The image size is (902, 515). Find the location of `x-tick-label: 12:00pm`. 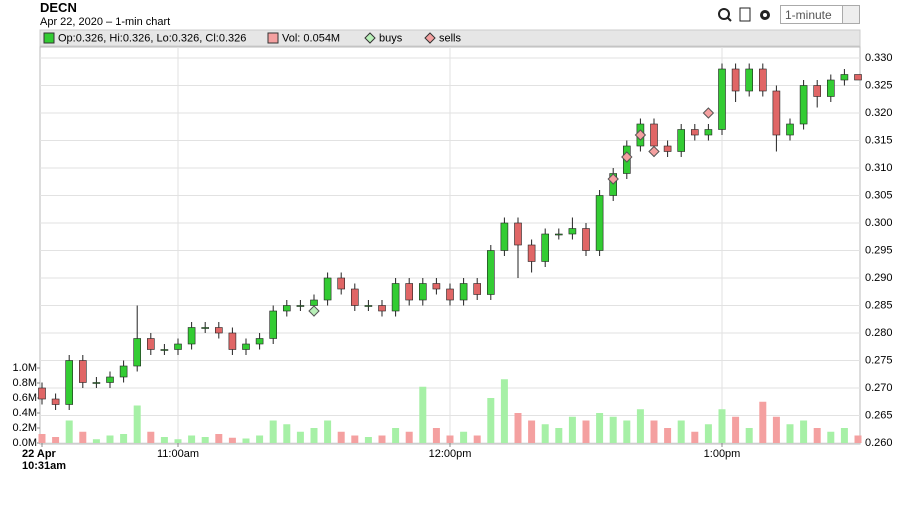

x-tick-label: 12:00pm is located at coordinates (450, 454).